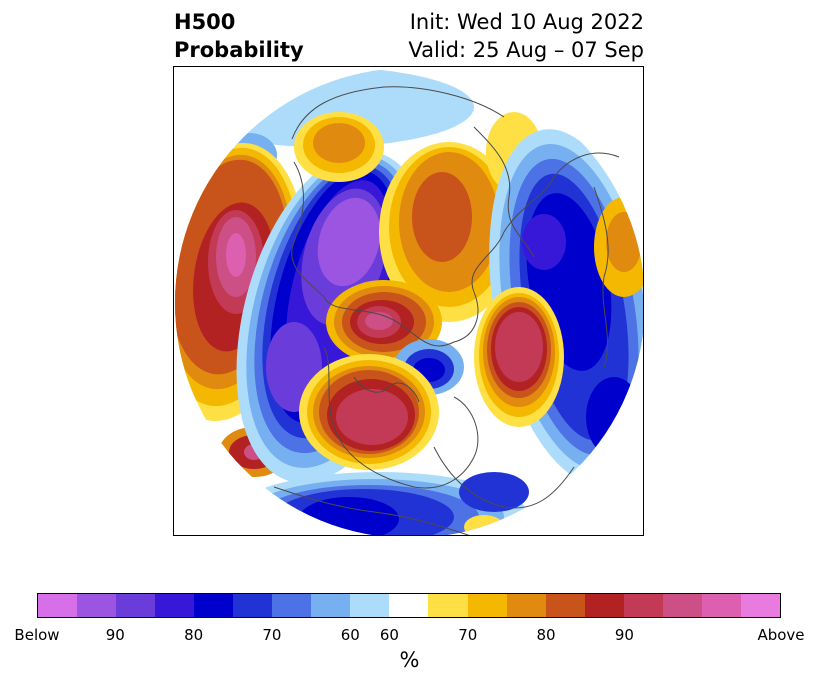  Describe the element at coordinates (526, 50) in the screenshot. I see `title-valid-range: Valid: 25 Aug – 07 Sep` at that location.